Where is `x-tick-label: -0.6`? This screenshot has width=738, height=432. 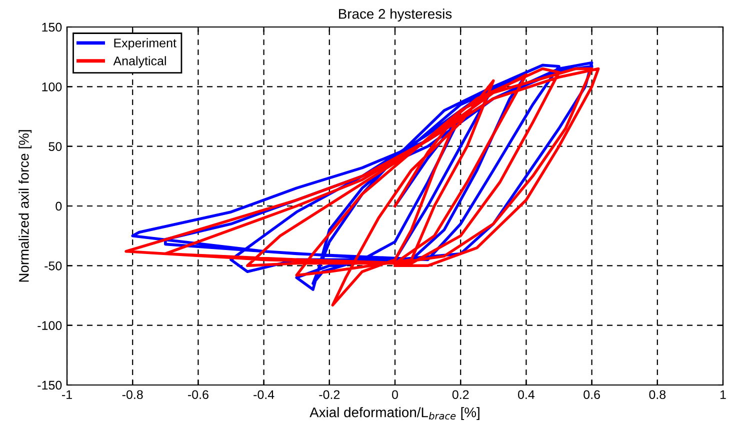 x-tick-label: -0.6 is located at coordinates (198, 395).